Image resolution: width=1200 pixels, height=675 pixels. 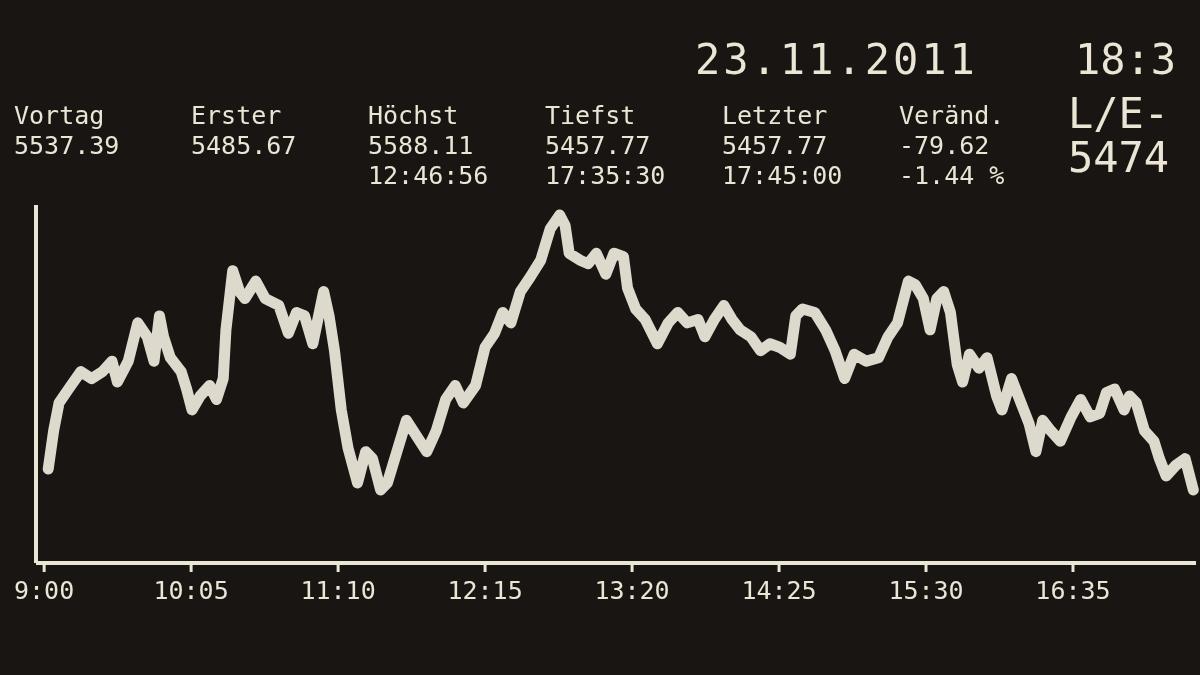 I want to click on text: Letzter 5457.77 17:45:00, so click(x=782, y=145).